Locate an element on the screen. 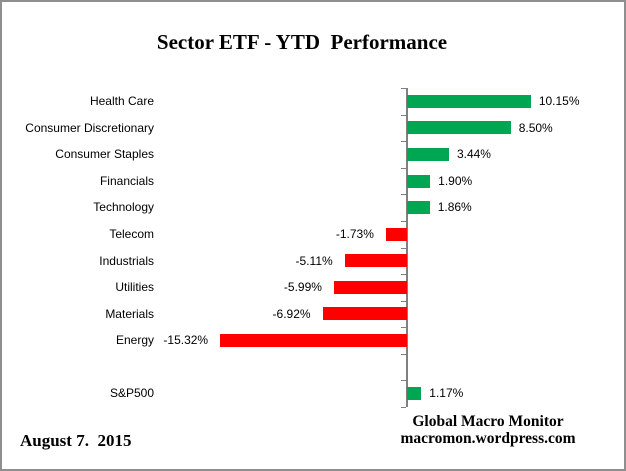 The width and height of the screenshot is (626, 471). value-label: -1.73% is located at coordinates (354, 233).